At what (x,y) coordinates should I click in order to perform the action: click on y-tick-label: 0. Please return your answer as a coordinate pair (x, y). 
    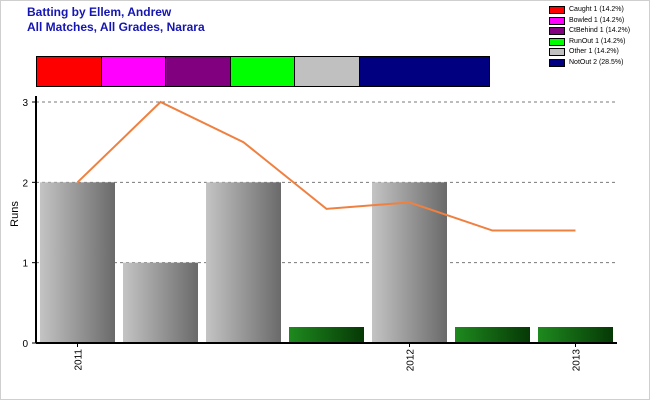
    Looking at the image, I should click on (25, 344).